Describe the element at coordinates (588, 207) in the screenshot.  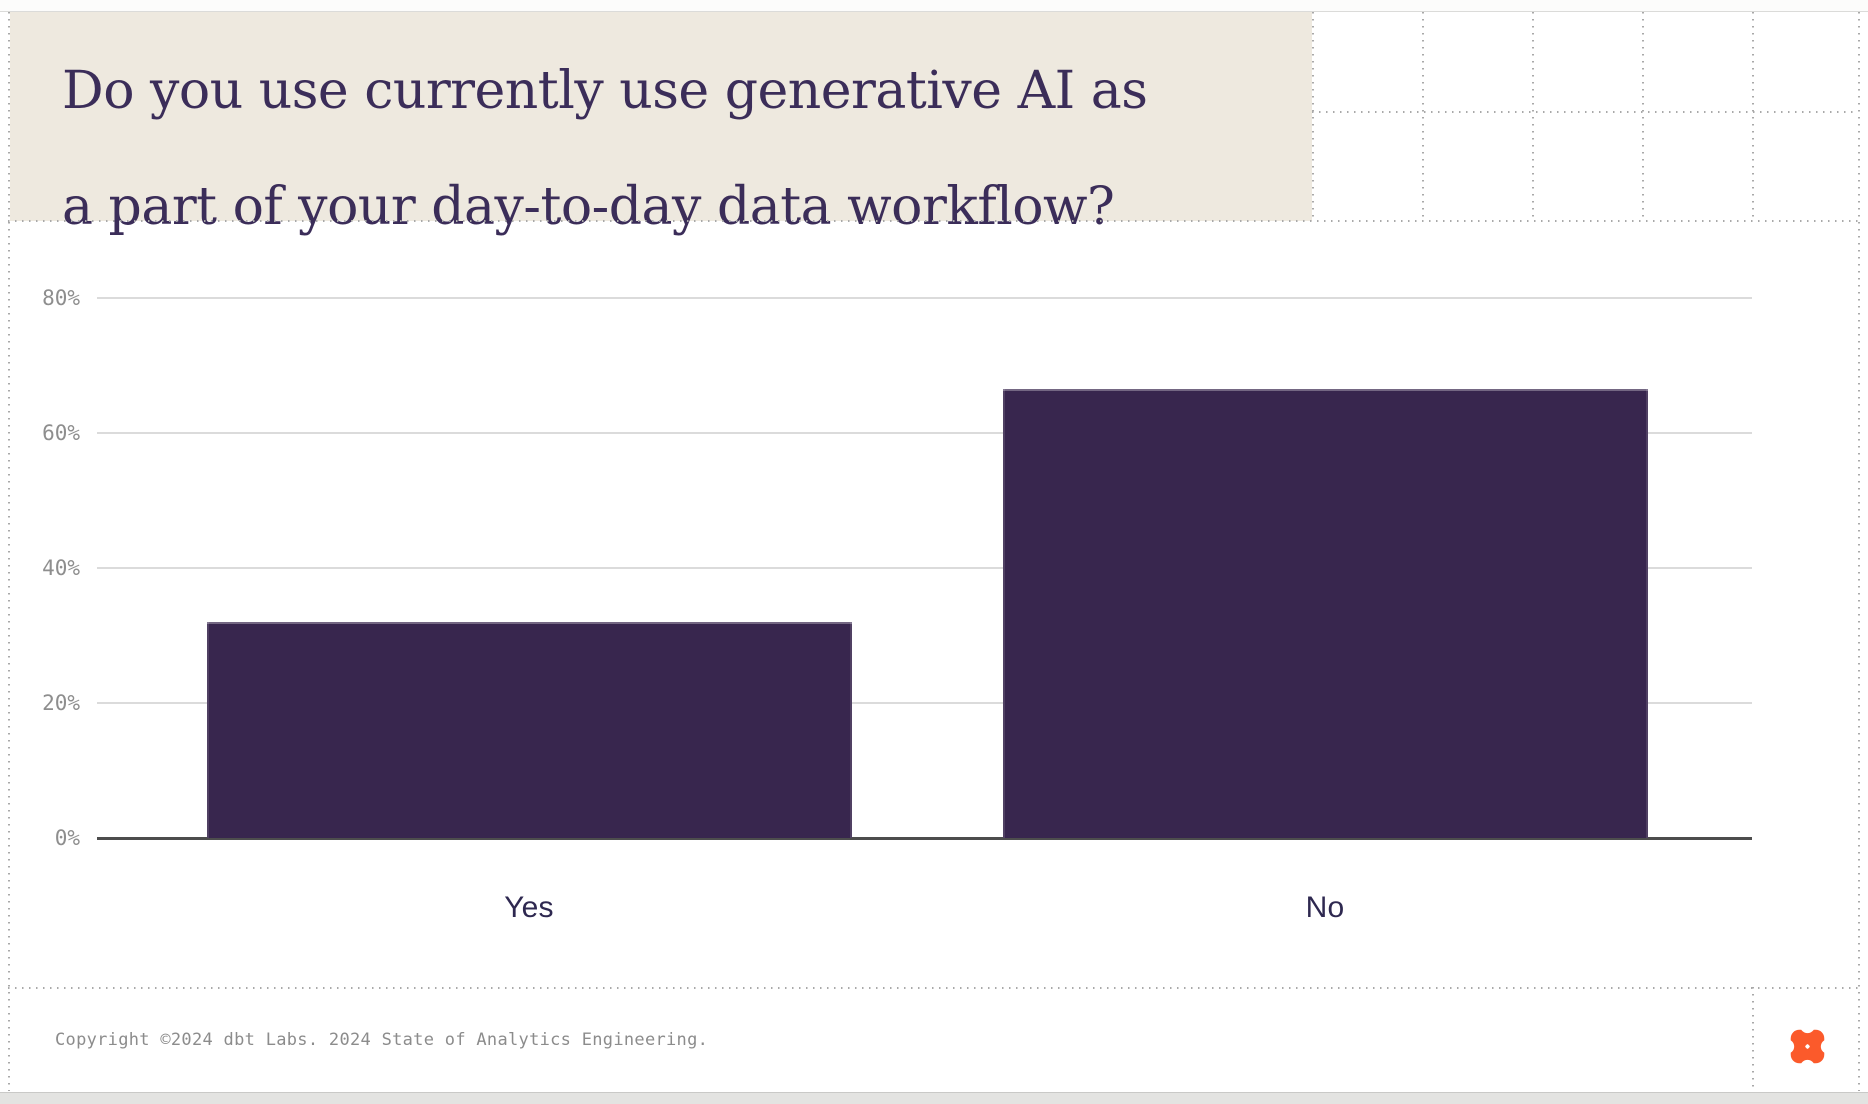
I see `question-title-line2: a part of your day-to-day data workflow?` at that location.